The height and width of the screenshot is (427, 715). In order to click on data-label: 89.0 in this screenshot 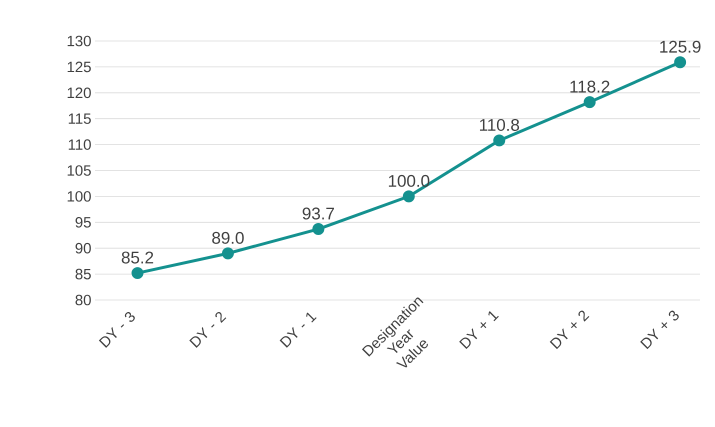, I will do `click(228, 238)`.